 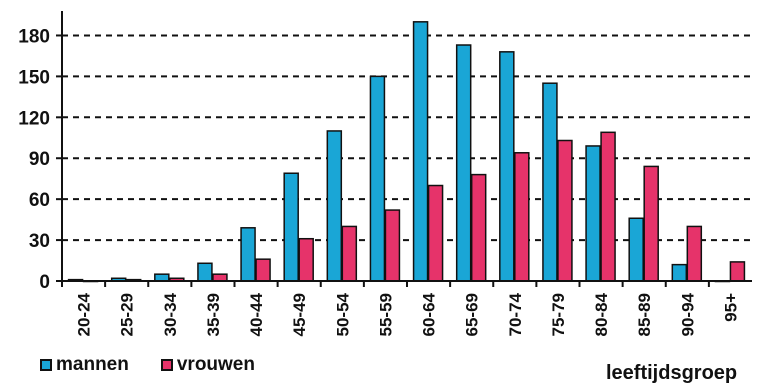 What do you see at coordinates (127, 314) in the screenshot?
I see `x-tick-label: 25-29` at bounding box center [127, 314].